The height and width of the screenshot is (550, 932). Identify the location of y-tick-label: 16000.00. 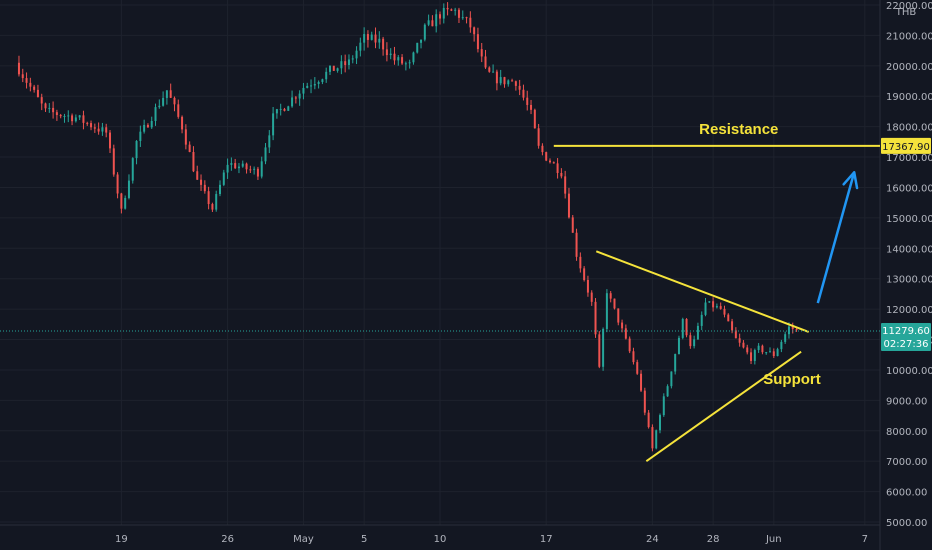
(909, 188).